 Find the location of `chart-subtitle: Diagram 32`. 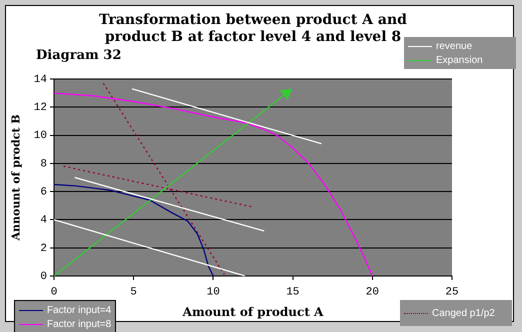

chart-subtitle: Diagram 32 is located at coordinates (79, 55).